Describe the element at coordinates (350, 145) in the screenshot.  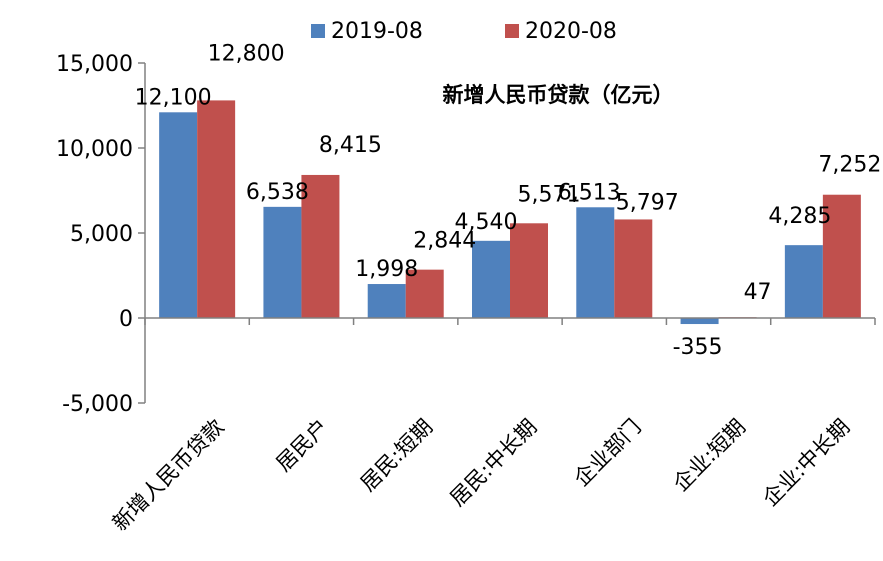
I see `data-label: 8,415` at that location.